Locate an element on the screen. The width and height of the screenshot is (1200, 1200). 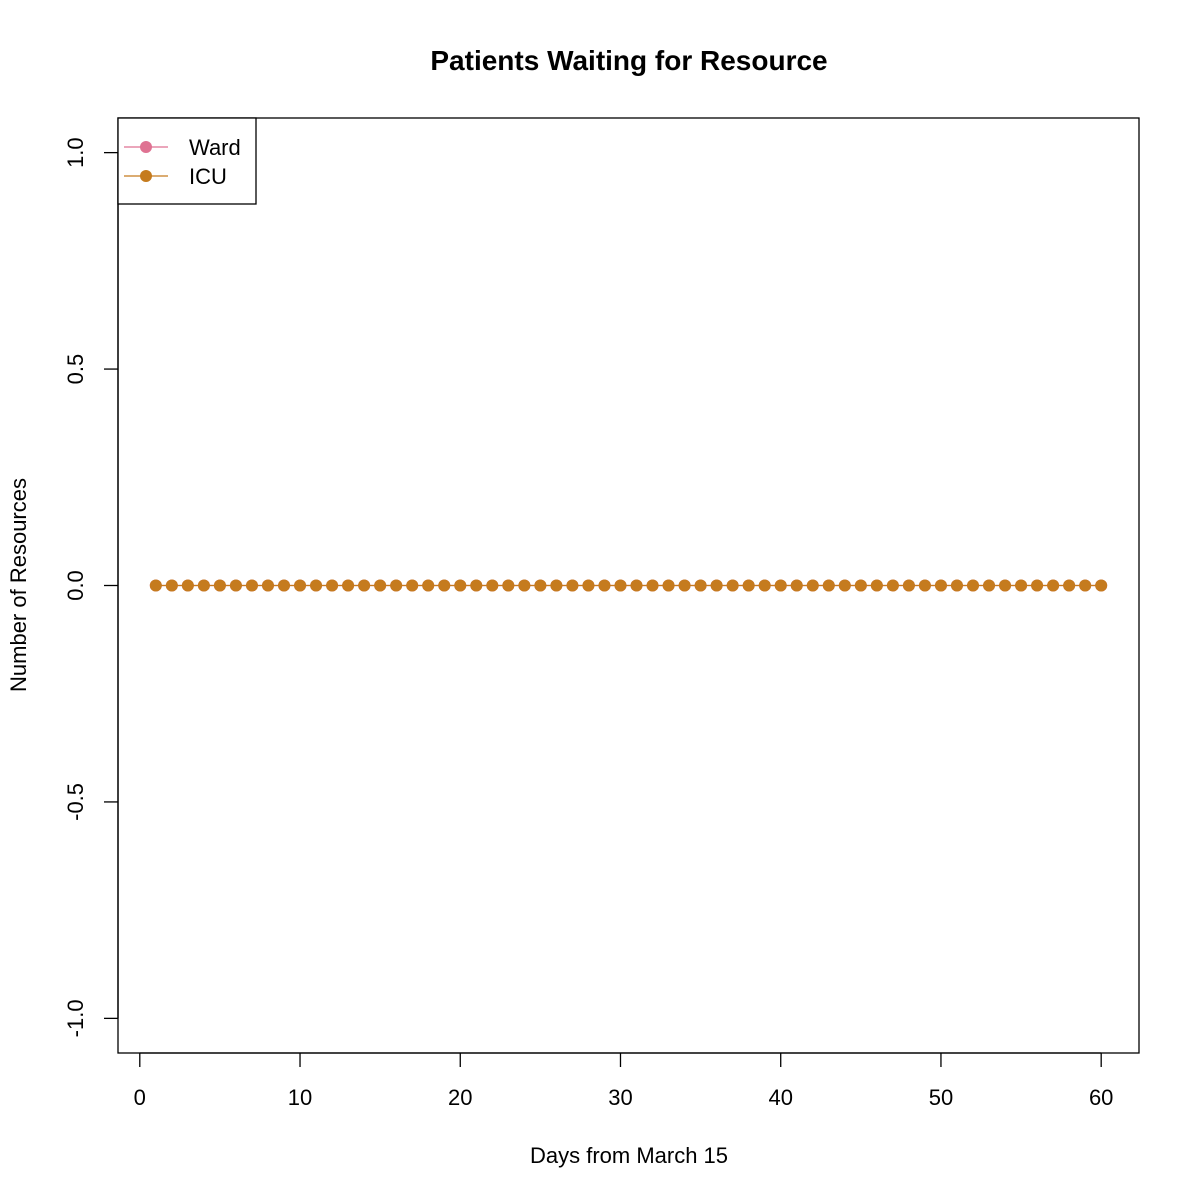
y-axis-label: Number of Resources is located at coordinates (18, 585).